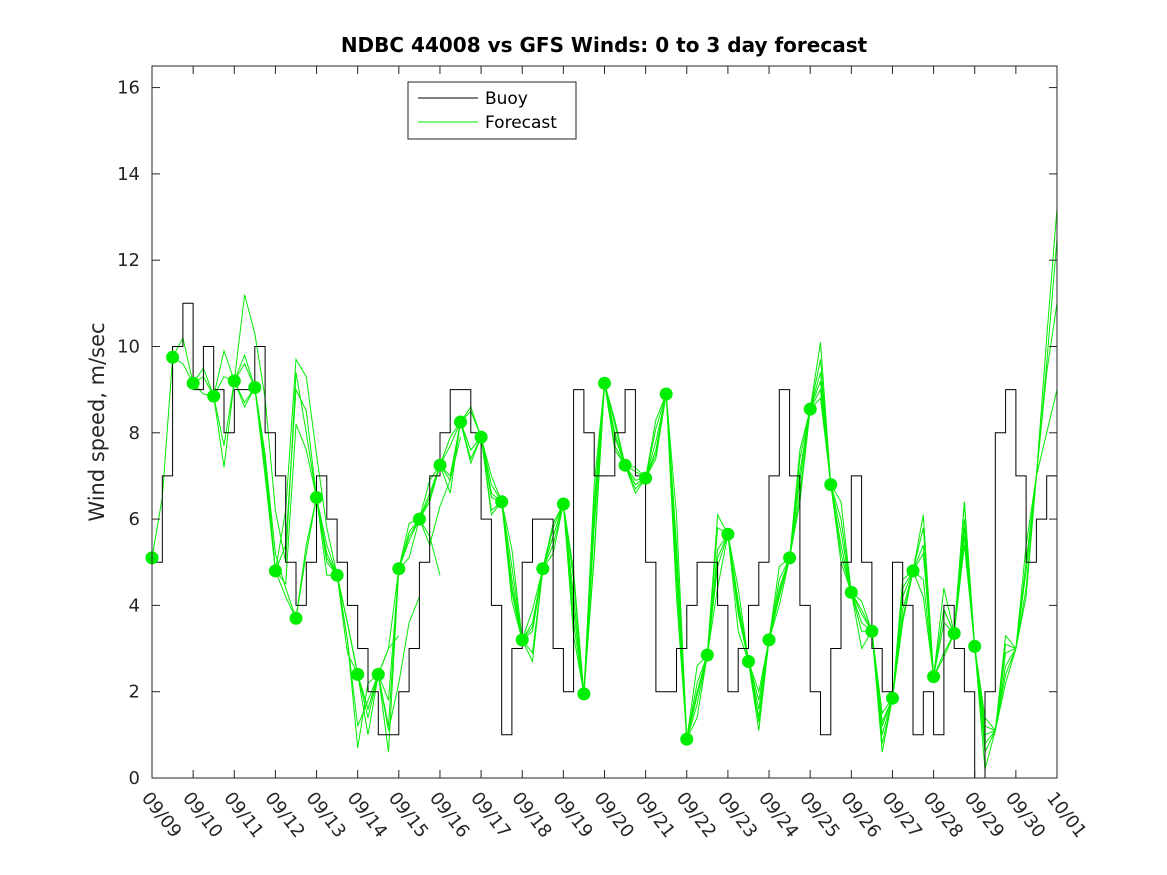  What do you see at coordinates (408, 815) in the screenshot?
I see `x-tick-label: 09/15` at bounding box center [408, 815].